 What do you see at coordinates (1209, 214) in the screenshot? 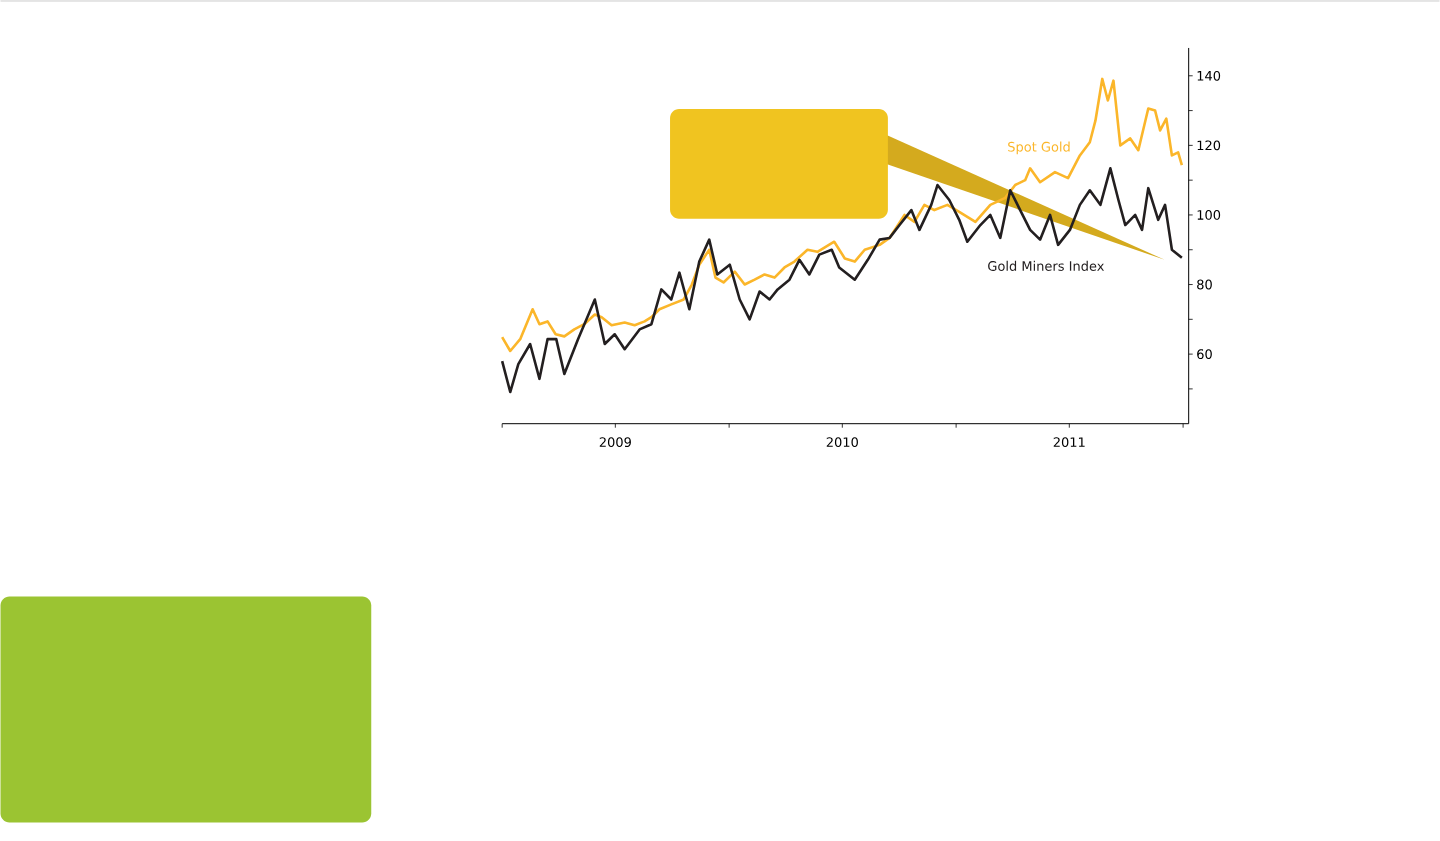
I see `y-tick-label: 100` at bounding box center [1209, 214].